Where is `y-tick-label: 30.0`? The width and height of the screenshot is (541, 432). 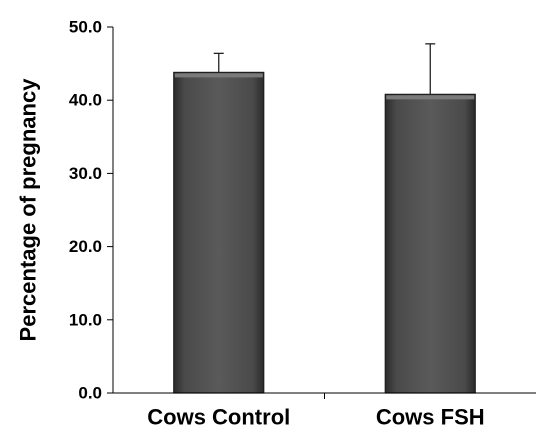 y-tick-label: 30.0 is located at coordinates (85, 173).